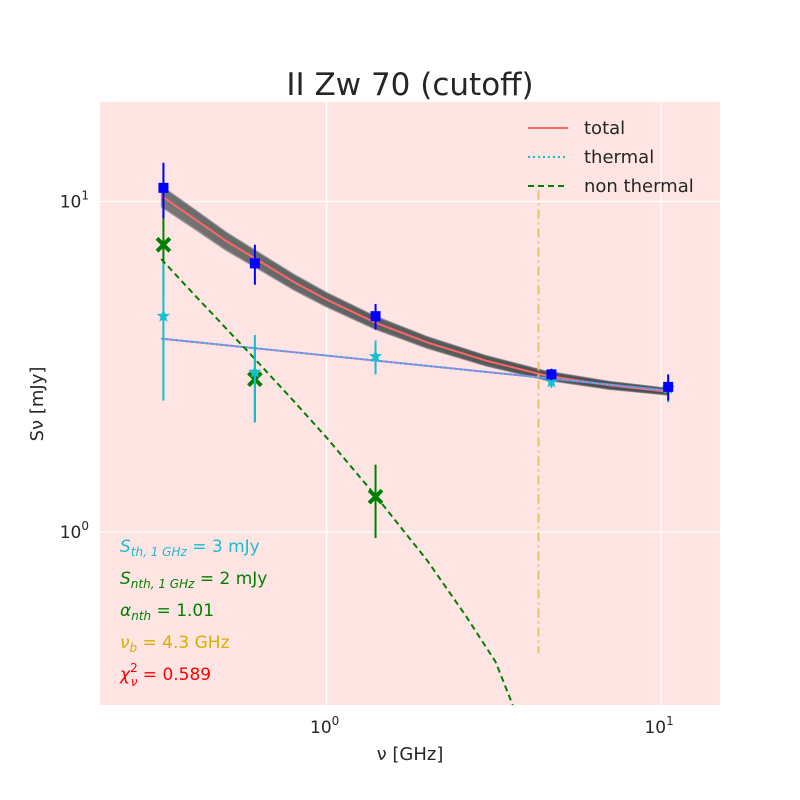  I want to click on legend-label: thermal, so click(619, 157).